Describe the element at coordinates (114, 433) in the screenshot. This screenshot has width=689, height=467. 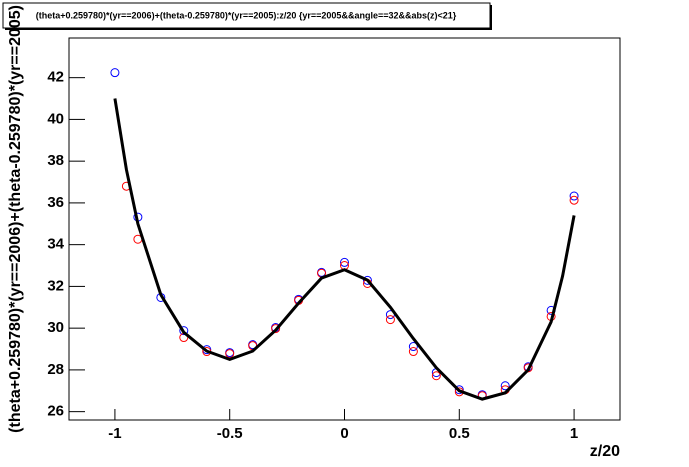
I see `x-tick-label: -1` at that location.